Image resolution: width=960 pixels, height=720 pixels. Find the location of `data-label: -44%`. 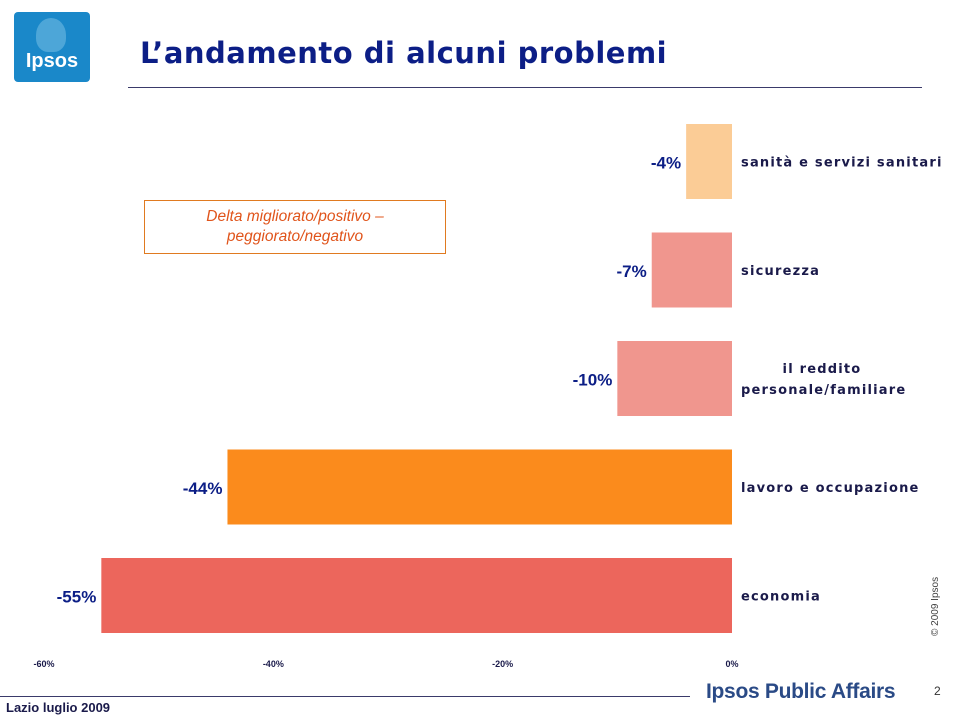

data-label: -44% is located at coordinates (203, 488).